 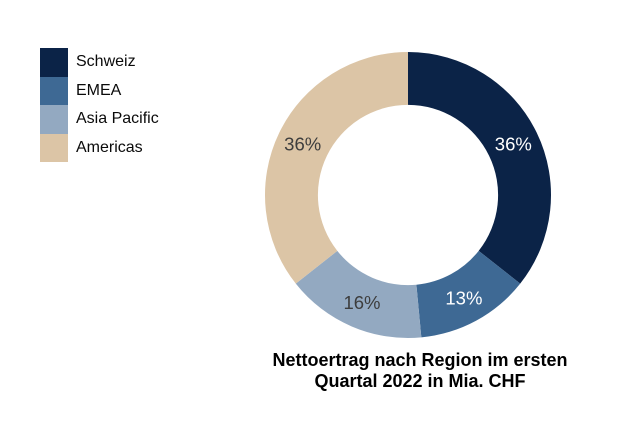 I want to click on legend-swatch-americas, so click(x=54, y=147).